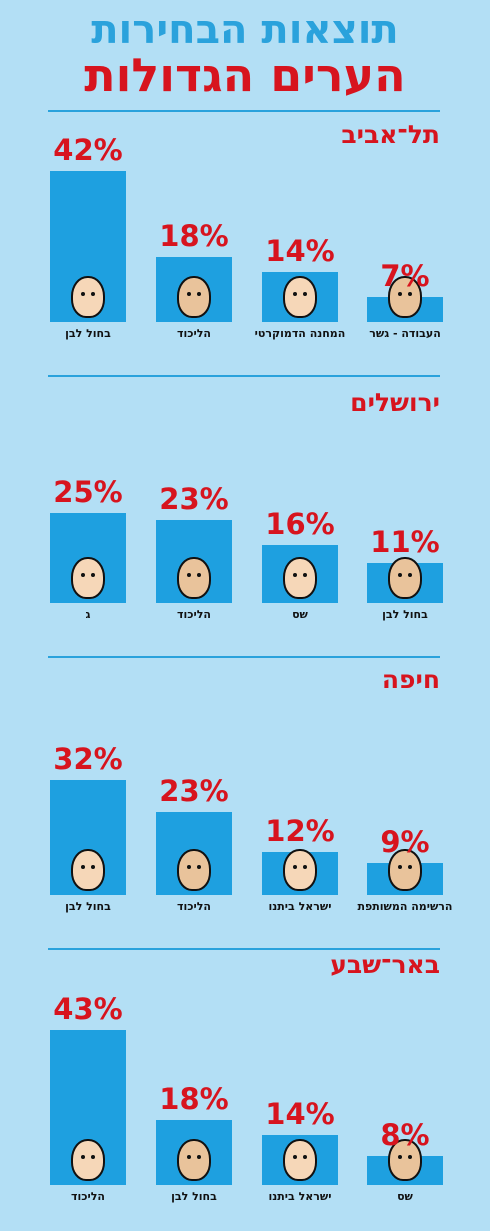 This screenshot has height=1231, width=490. Describe the element at coordinates (405, 841) in the screenshot. I see `bar-value-label: 9%` at that location.